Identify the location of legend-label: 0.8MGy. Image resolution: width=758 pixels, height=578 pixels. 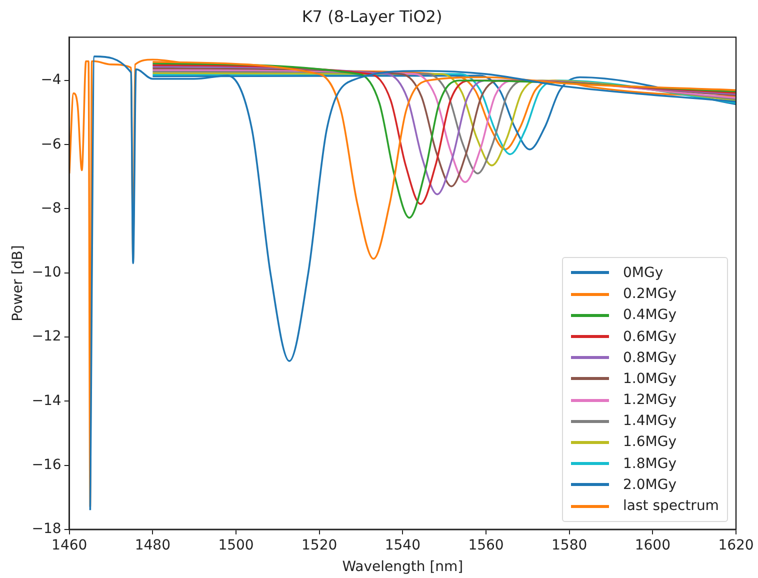
(649, 358).